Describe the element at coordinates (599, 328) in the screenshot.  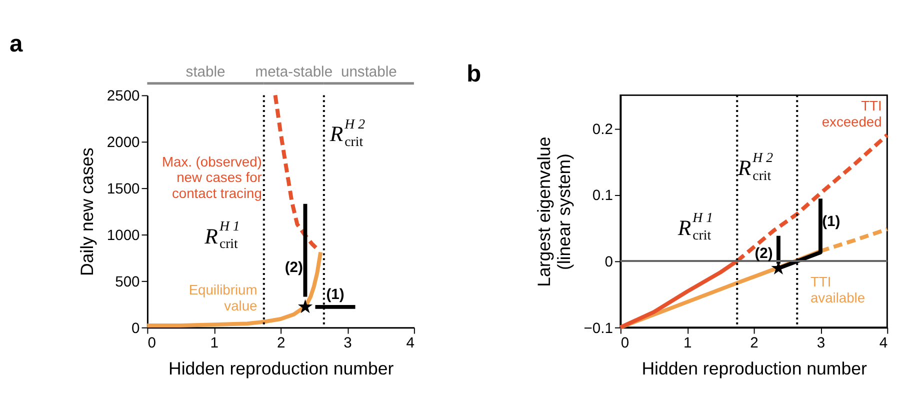
I see `y-tick-label: −0.1` at that location.